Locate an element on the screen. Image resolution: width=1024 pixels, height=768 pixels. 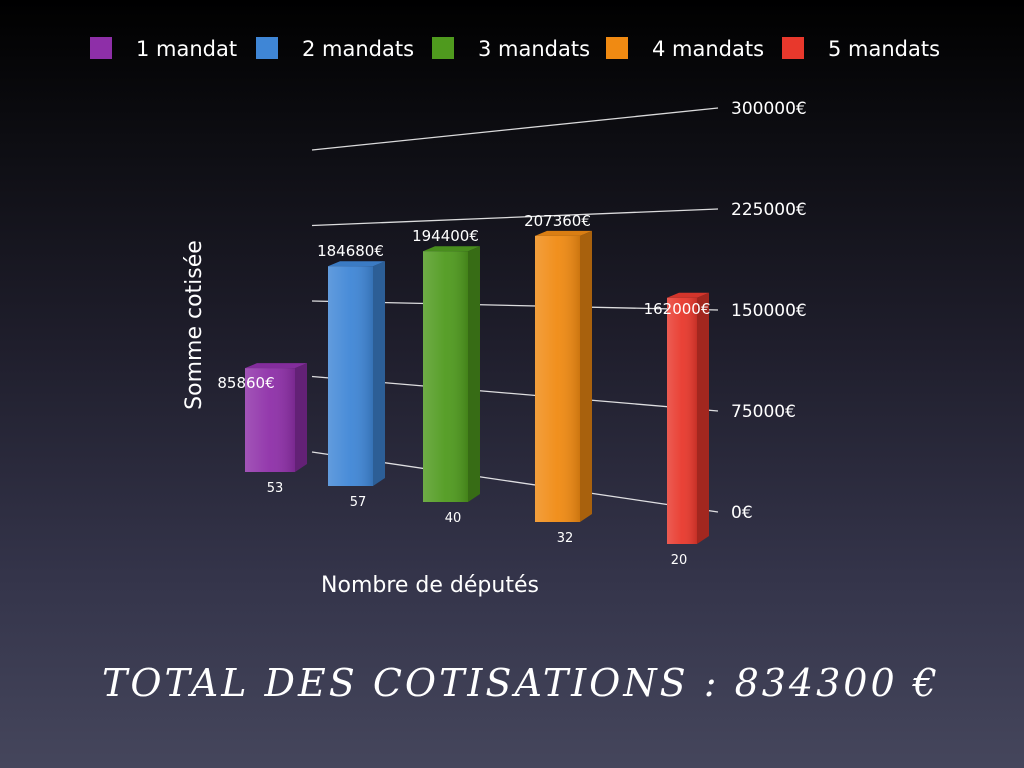
value-label-2: 184680€ is located at coordinates (350, 251).